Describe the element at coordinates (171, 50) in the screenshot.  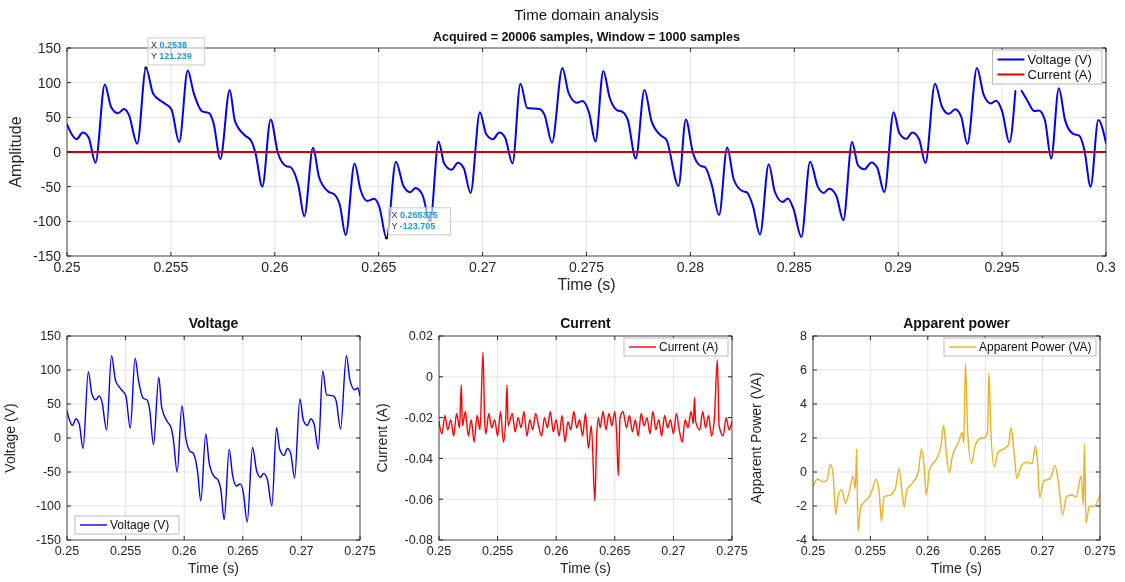
I see `annotation: X 0.2538 Y 121.239` at that location.